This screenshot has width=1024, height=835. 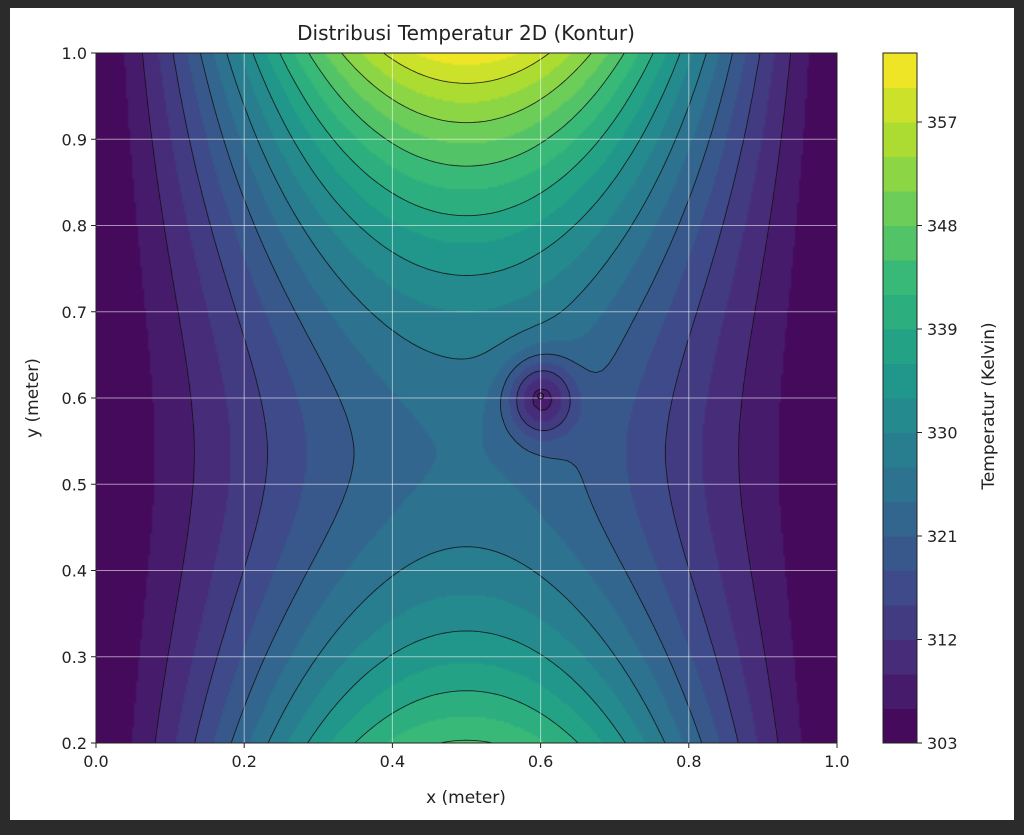 What do you see at coordinates (74, 571) in the screenshot?
I see `y-tick-label: 0.4` at bounding box center [74, 571].